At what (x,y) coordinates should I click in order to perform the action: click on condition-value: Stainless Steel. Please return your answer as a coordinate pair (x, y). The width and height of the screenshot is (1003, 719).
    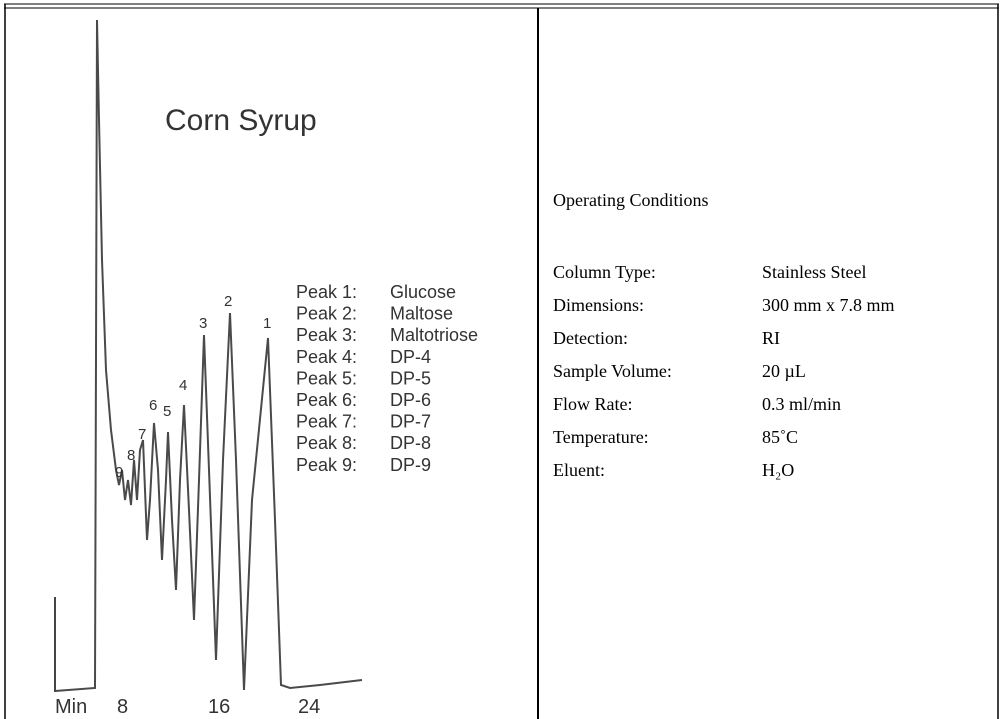
    Looking at the image, I should click on (814, 272).